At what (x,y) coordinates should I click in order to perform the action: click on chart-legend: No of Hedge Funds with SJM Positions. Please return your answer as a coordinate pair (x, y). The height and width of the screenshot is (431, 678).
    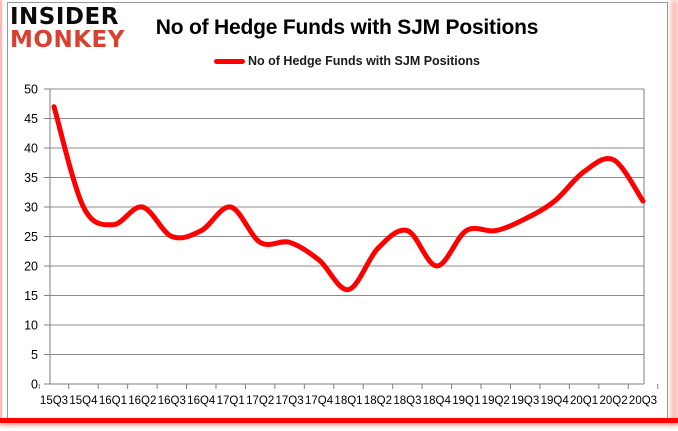
    Looking at the image, I should click on (347, 61).